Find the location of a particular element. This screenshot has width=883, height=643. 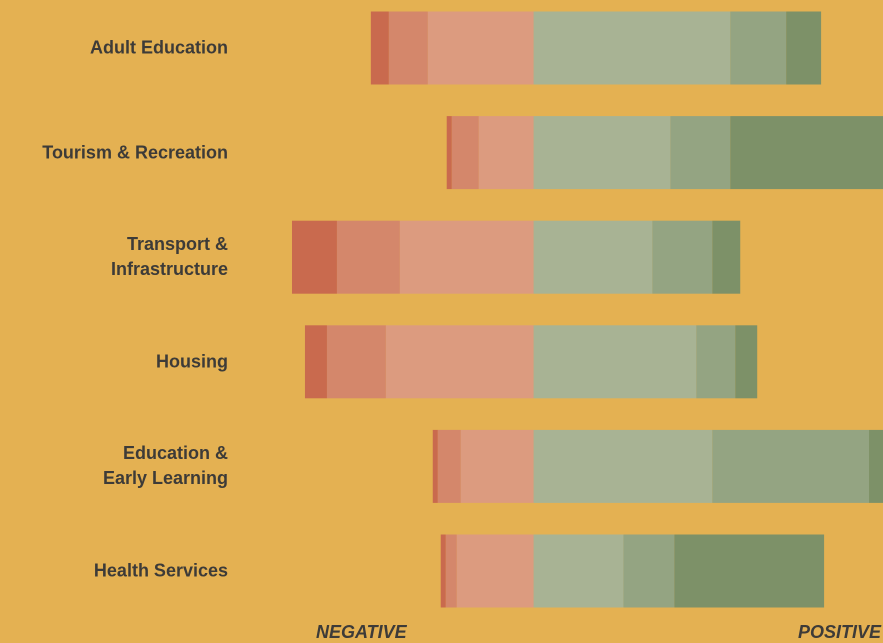

category-label: Tourism & Recreation is located at coordinates (135, 152).